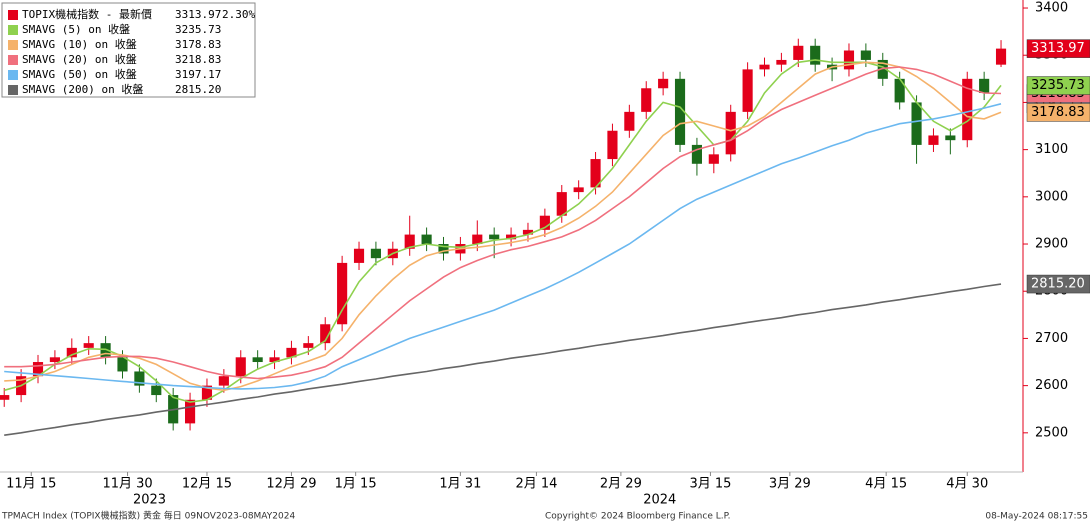 This screenshot has width=1090, height=523. I want to click on legend-value: 3178.83, so click(198, 44).